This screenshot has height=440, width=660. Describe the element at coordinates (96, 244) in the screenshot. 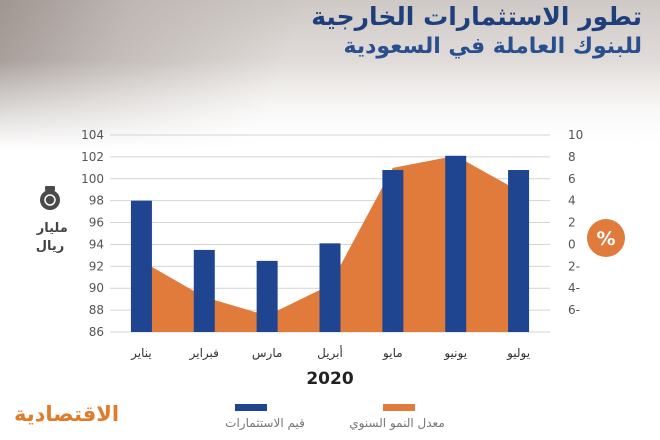

I see `left-tick-label: 94` at that location.